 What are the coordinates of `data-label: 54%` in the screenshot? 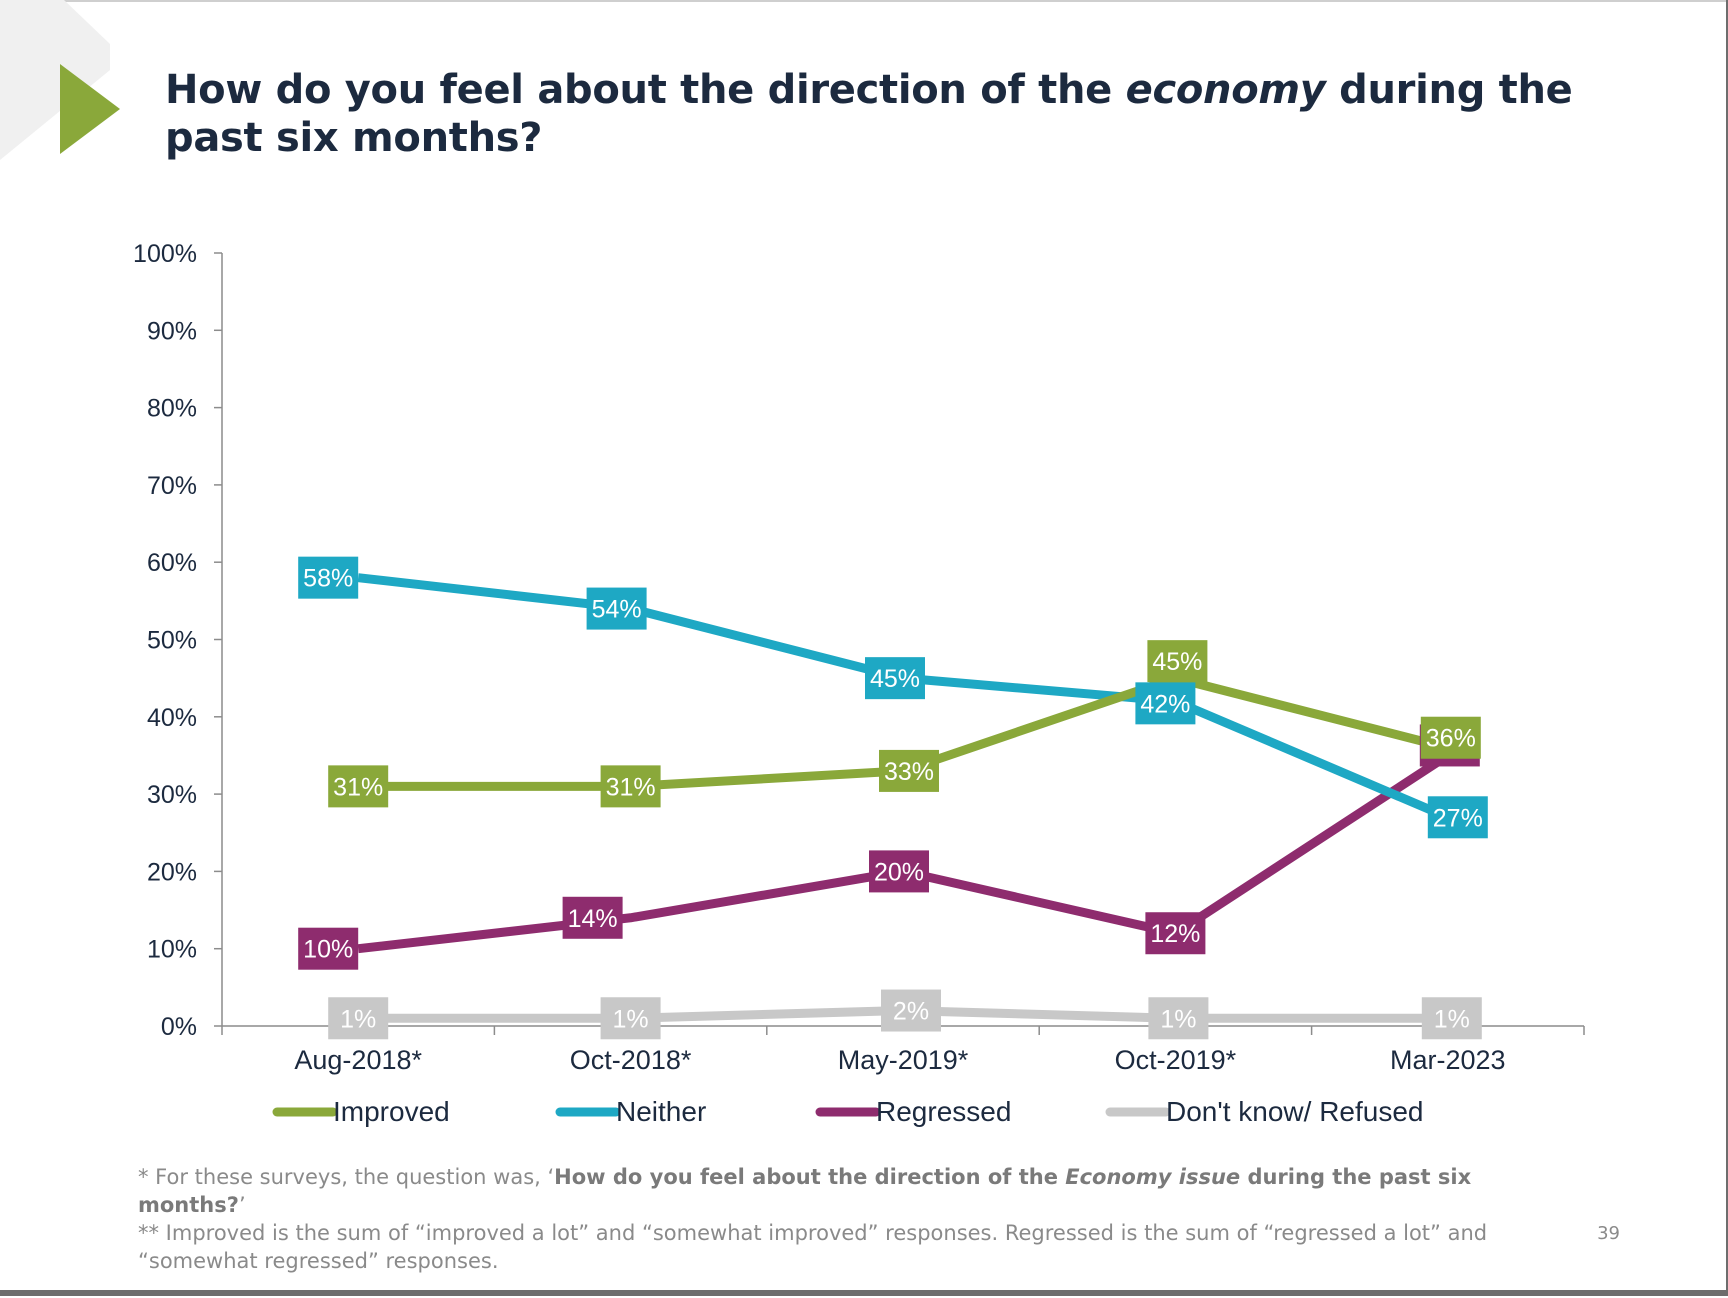 It's located at (617, 610).